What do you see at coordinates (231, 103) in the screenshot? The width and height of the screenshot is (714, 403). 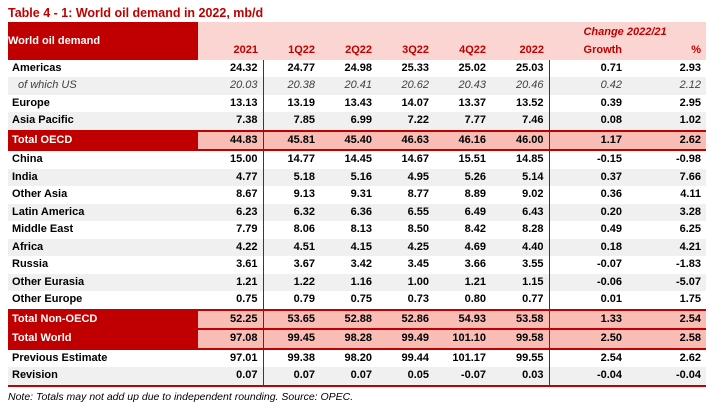 I see `cell: 13.13` at bounding box center [231, 103].